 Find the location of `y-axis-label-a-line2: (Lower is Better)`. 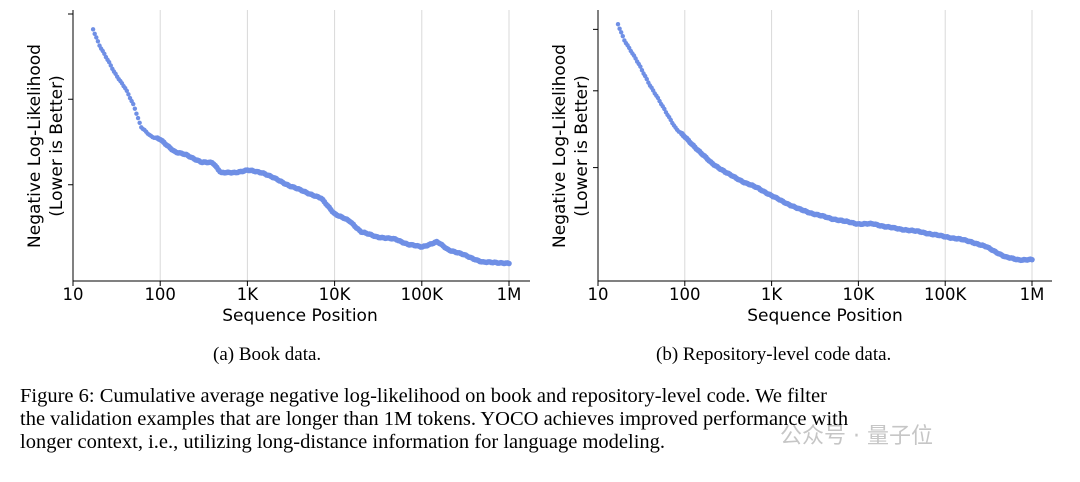

y-axis-label-a-line2: (Lower is Better) is located at coordinates (57, 145).